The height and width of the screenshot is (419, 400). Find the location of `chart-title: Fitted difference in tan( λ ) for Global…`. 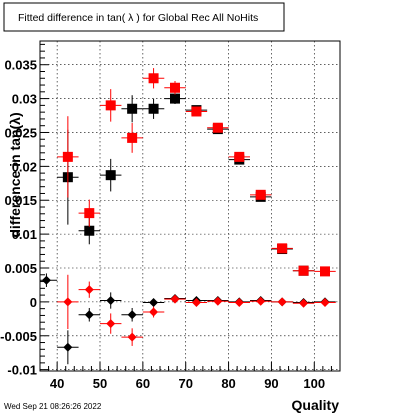

chart-title: Fitted difference in tan( λ ) for Global… is located at coordinates (138, 18).